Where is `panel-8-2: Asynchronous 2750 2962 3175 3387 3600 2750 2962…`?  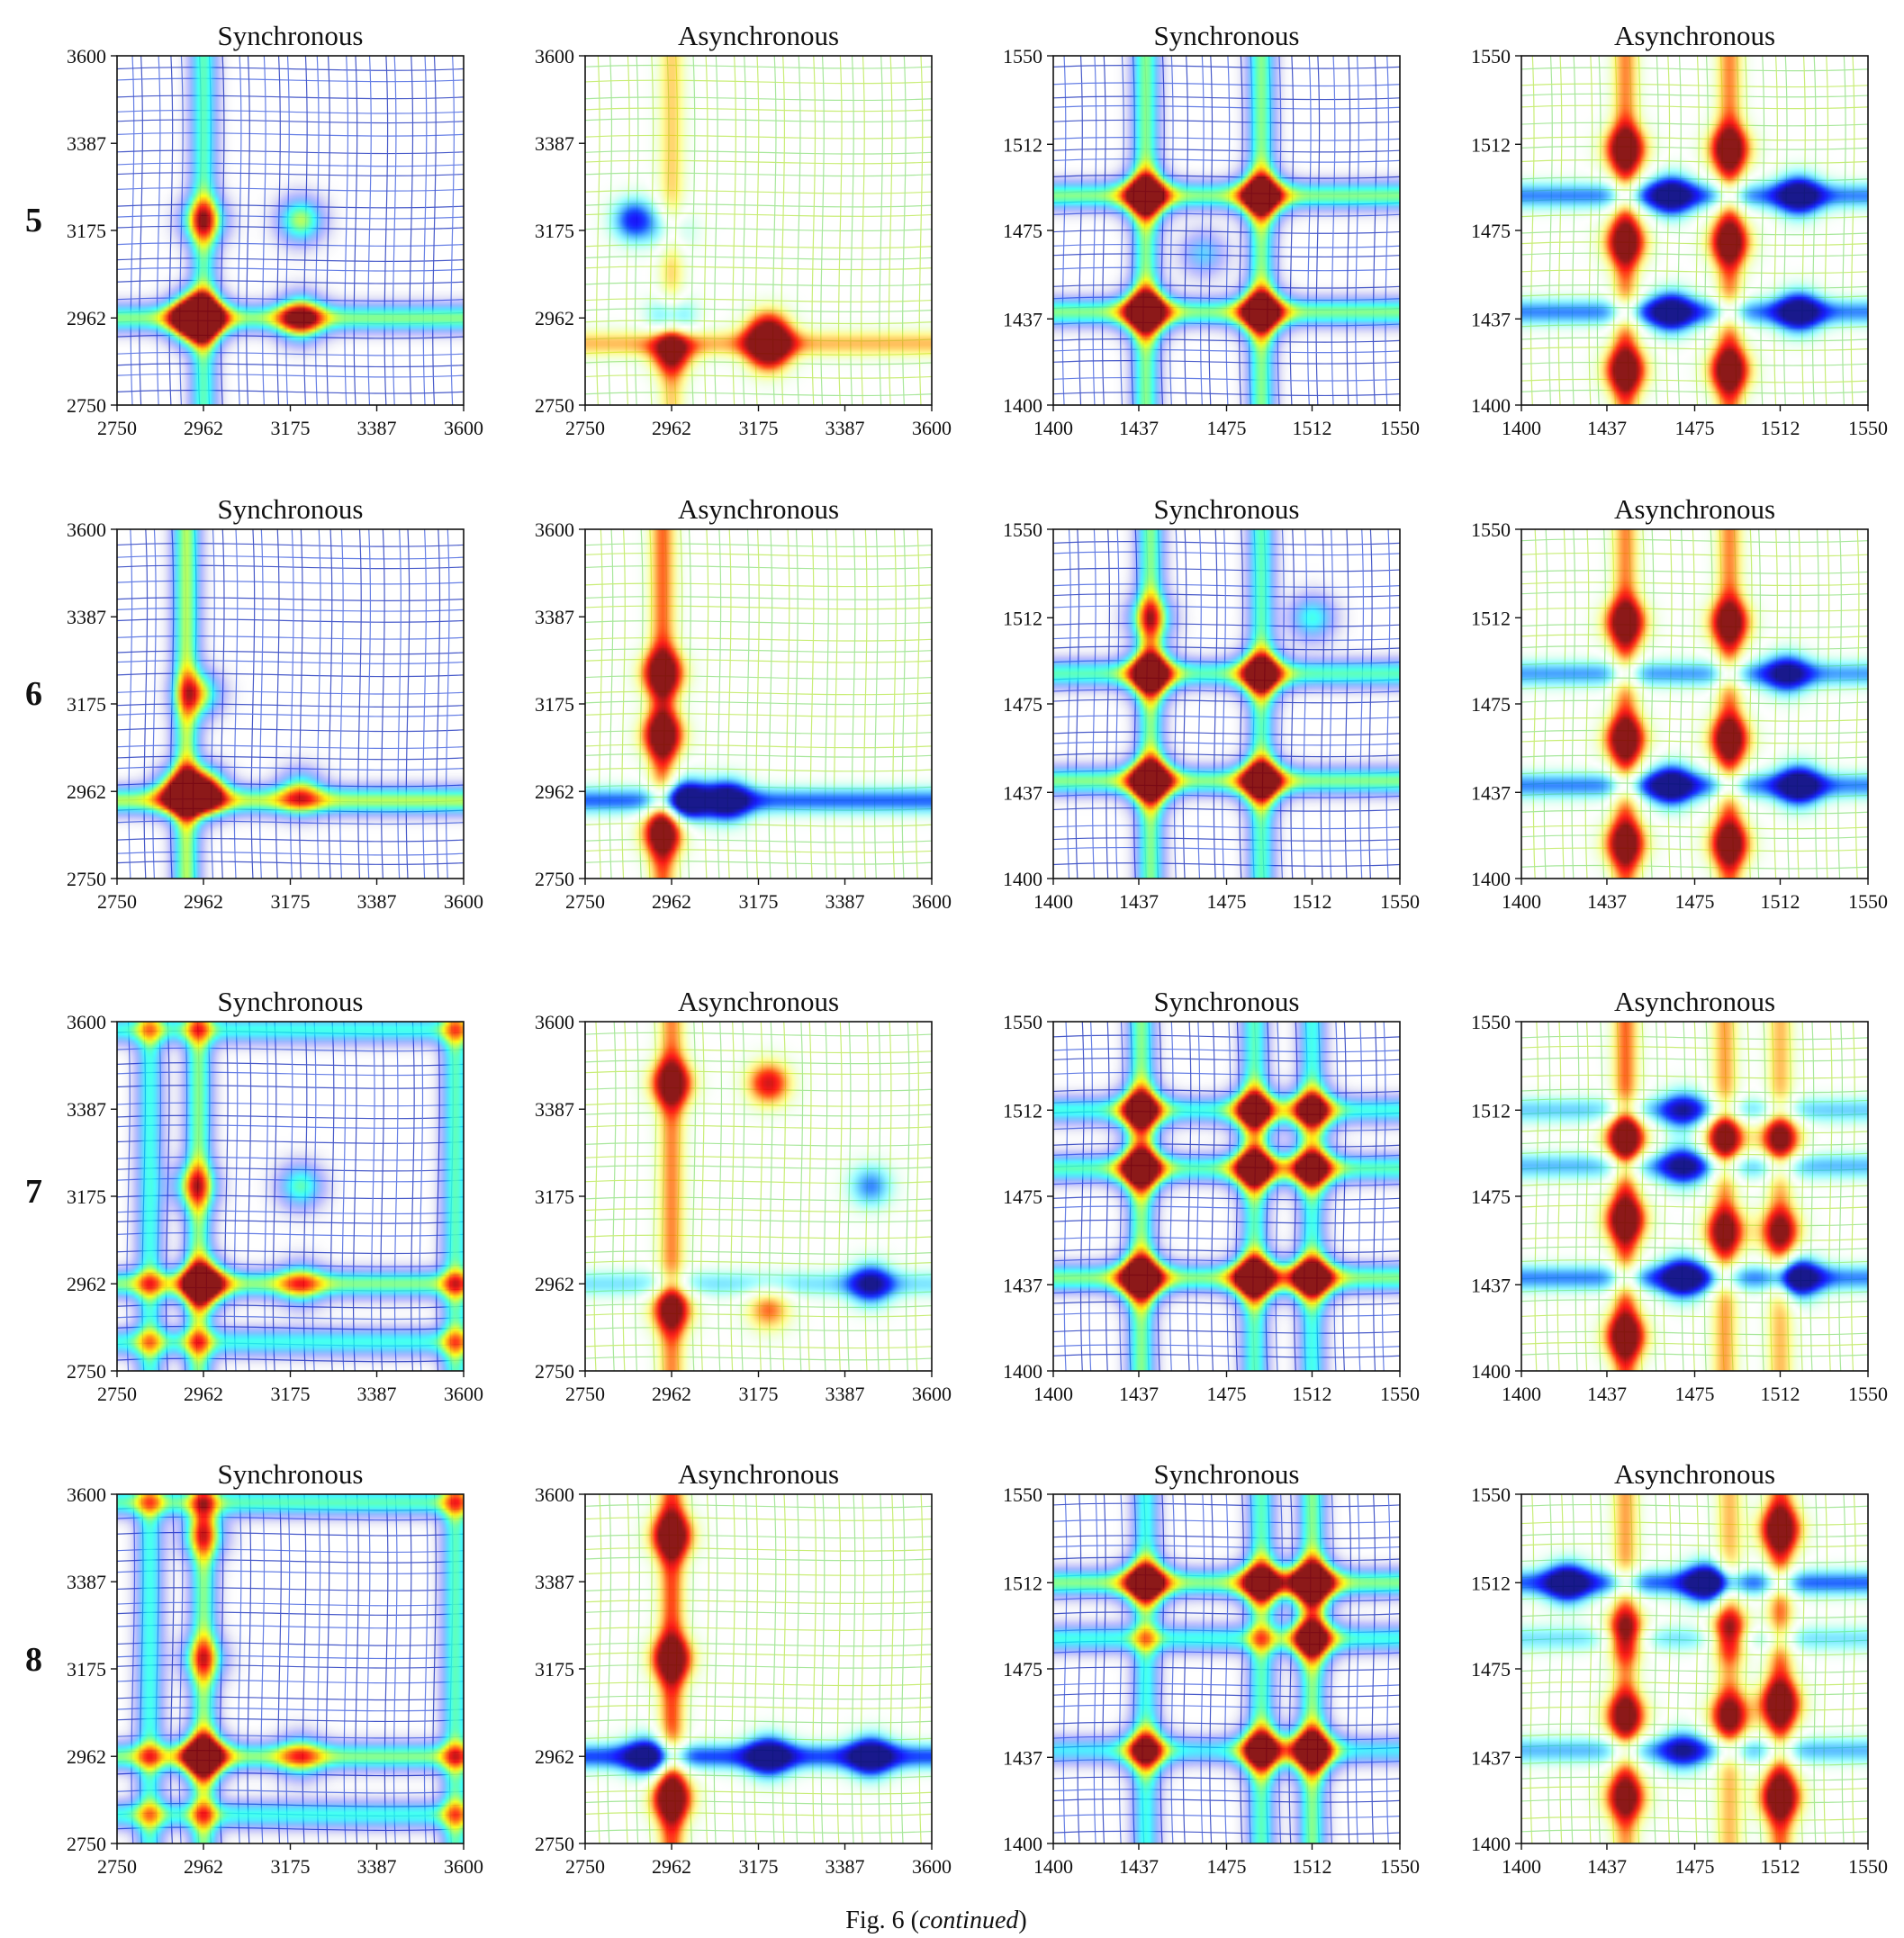
panel-8-2: Asynchronous 2750 2962 3175 3387 3600 2750 2962… is located at coordinates (743, 1668).